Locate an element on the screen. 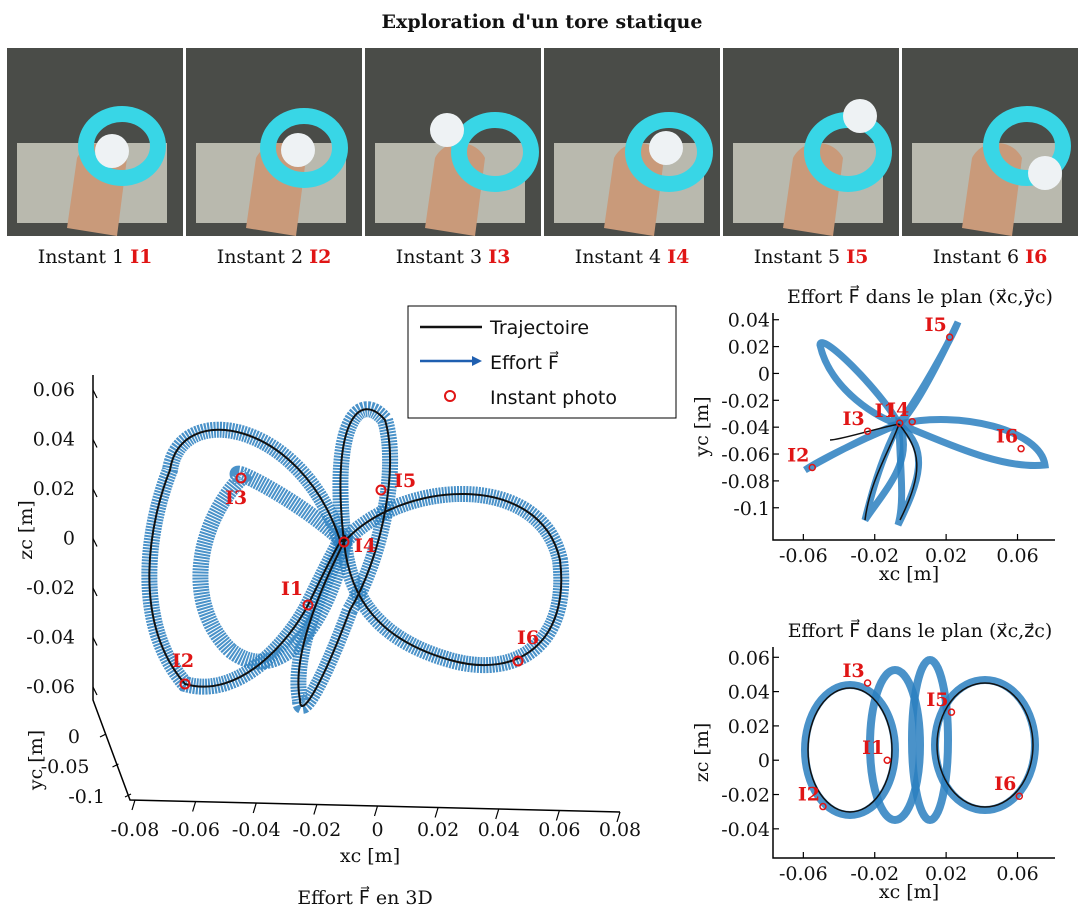 This screenshot has height=922, width=1085. plot-title: Effort F⃗ dans le plan (x⃗c,y⃗c) is located at coordinates (920, 296).